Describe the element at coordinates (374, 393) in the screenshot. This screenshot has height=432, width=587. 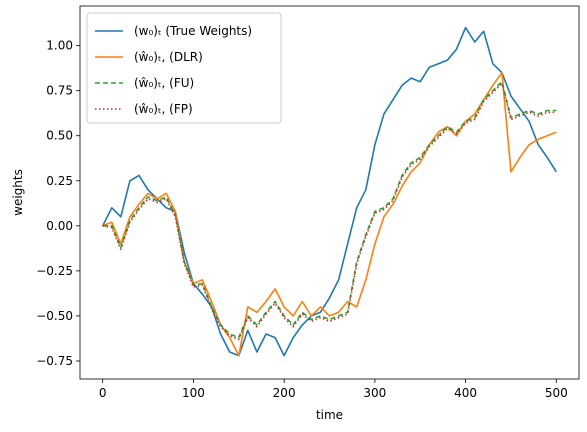
I see `x-tick-label: 300` at that location.